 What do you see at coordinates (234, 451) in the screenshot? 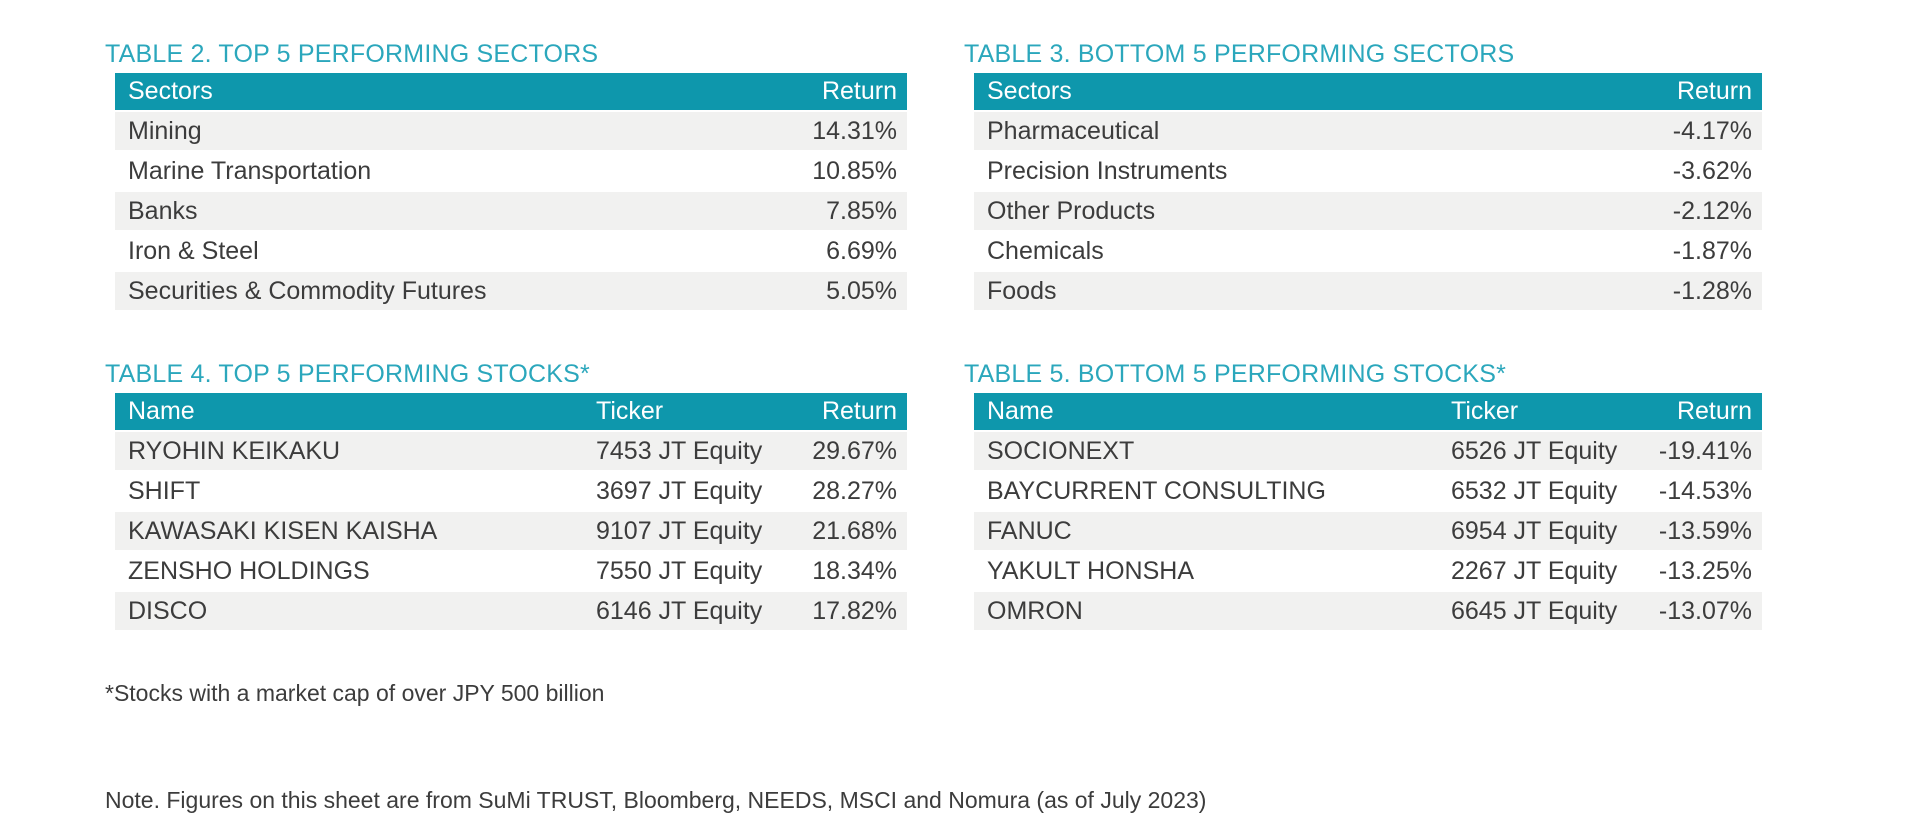
I see `table-cell: RYOHIN KEIKAKU` at bounding box center [234, 451].